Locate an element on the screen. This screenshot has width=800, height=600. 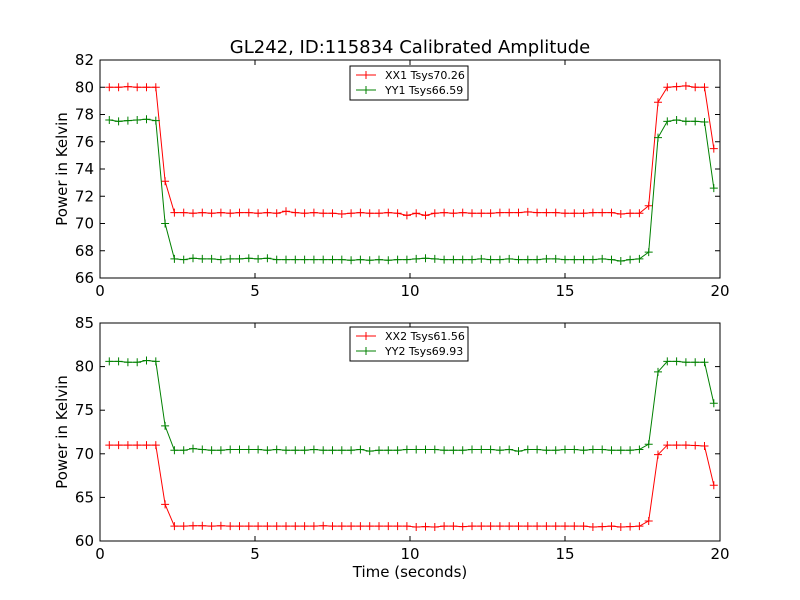
chart-title: GL242, ID:115834 Calibrated Amplitude is located at coordinates (410, 47).